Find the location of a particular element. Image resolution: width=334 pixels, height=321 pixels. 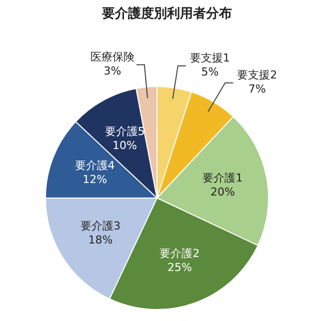

slice-label: 要介護5 is located at coordinates (124, 131).